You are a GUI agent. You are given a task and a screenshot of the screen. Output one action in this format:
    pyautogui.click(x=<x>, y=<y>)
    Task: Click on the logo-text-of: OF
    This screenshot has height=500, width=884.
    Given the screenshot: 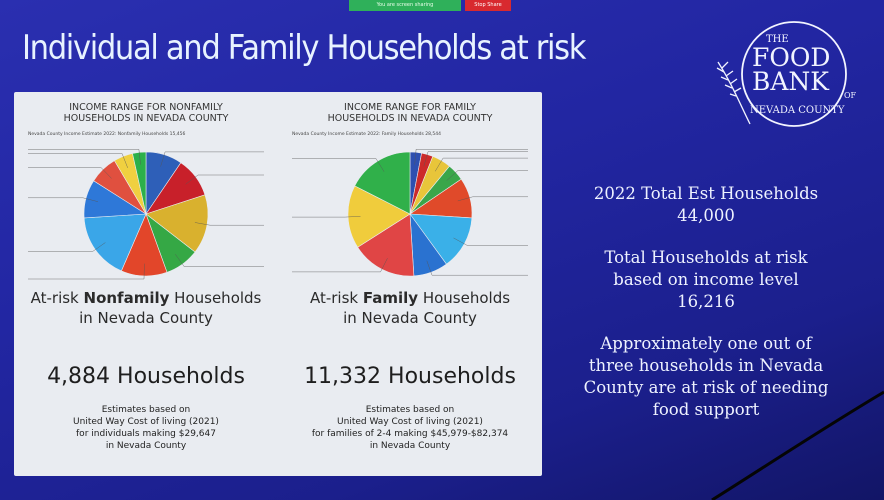 What is the action you would take?
    pyautogui.click(x=850, y=95)
    